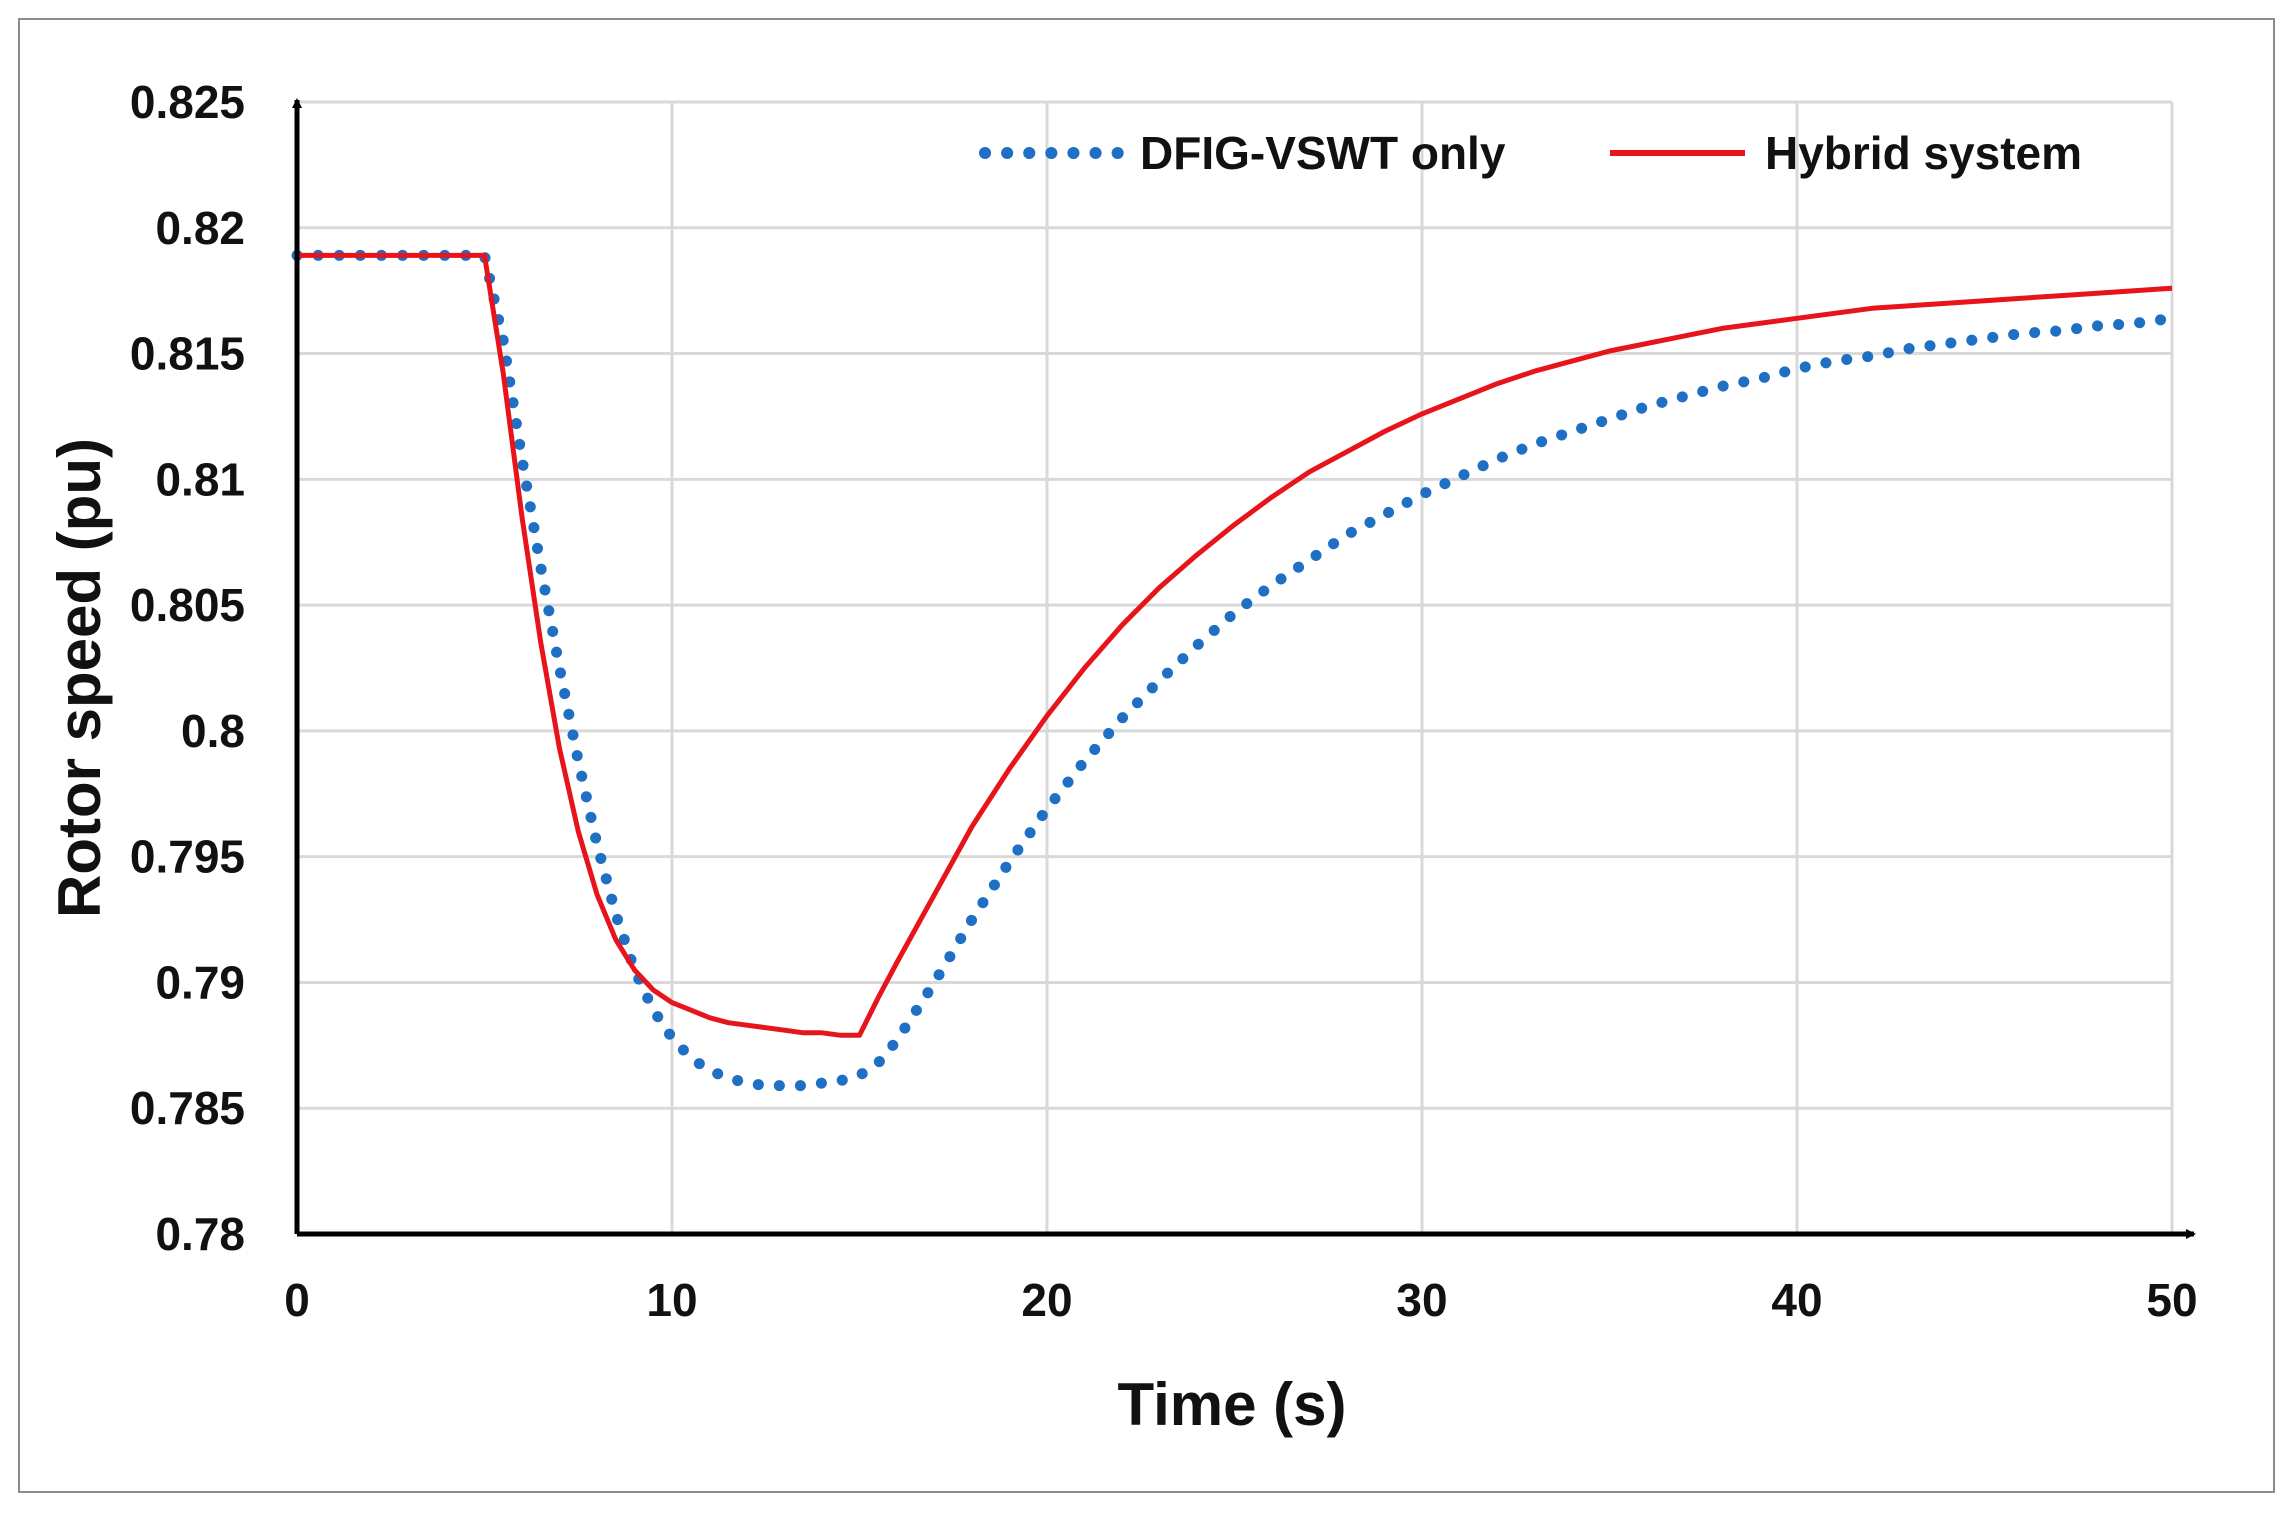 This screenshot has height=1517, width=2295. I want to click on legend-label-dfig: DFIG-VSWT only, so click(1323, 153).